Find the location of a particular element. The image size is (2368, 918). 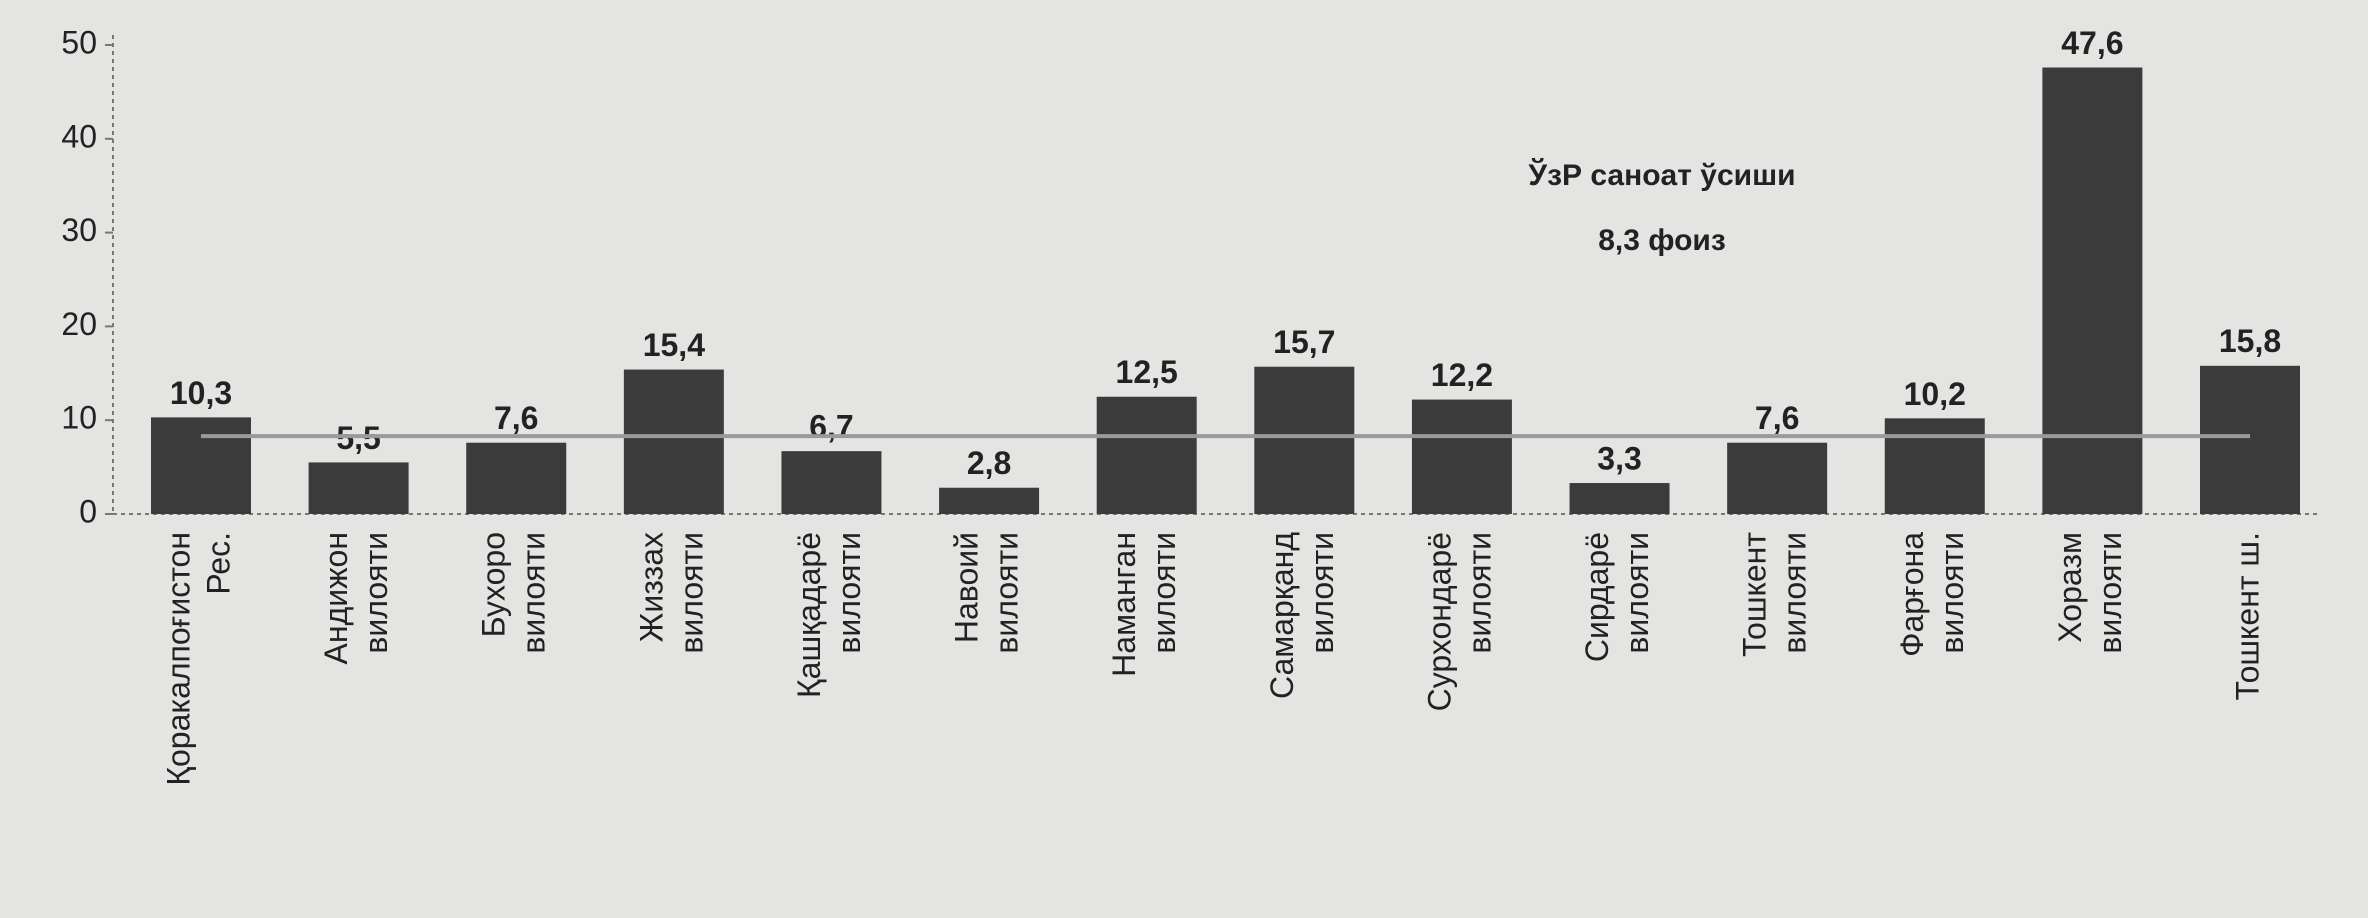

x-tick-label: Тошкент ш. is located at coordinates (2247, 616).